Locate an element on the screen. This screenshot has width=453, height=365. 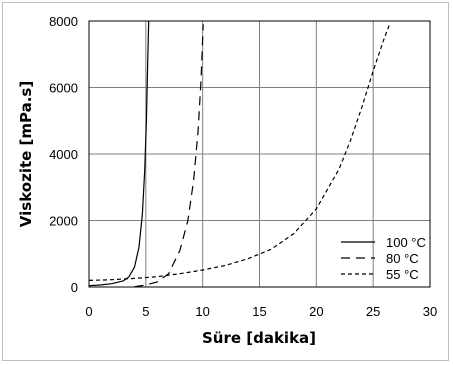
y-axis-title: Viskozite [mPa.s] is located at coordinates (26, 154).